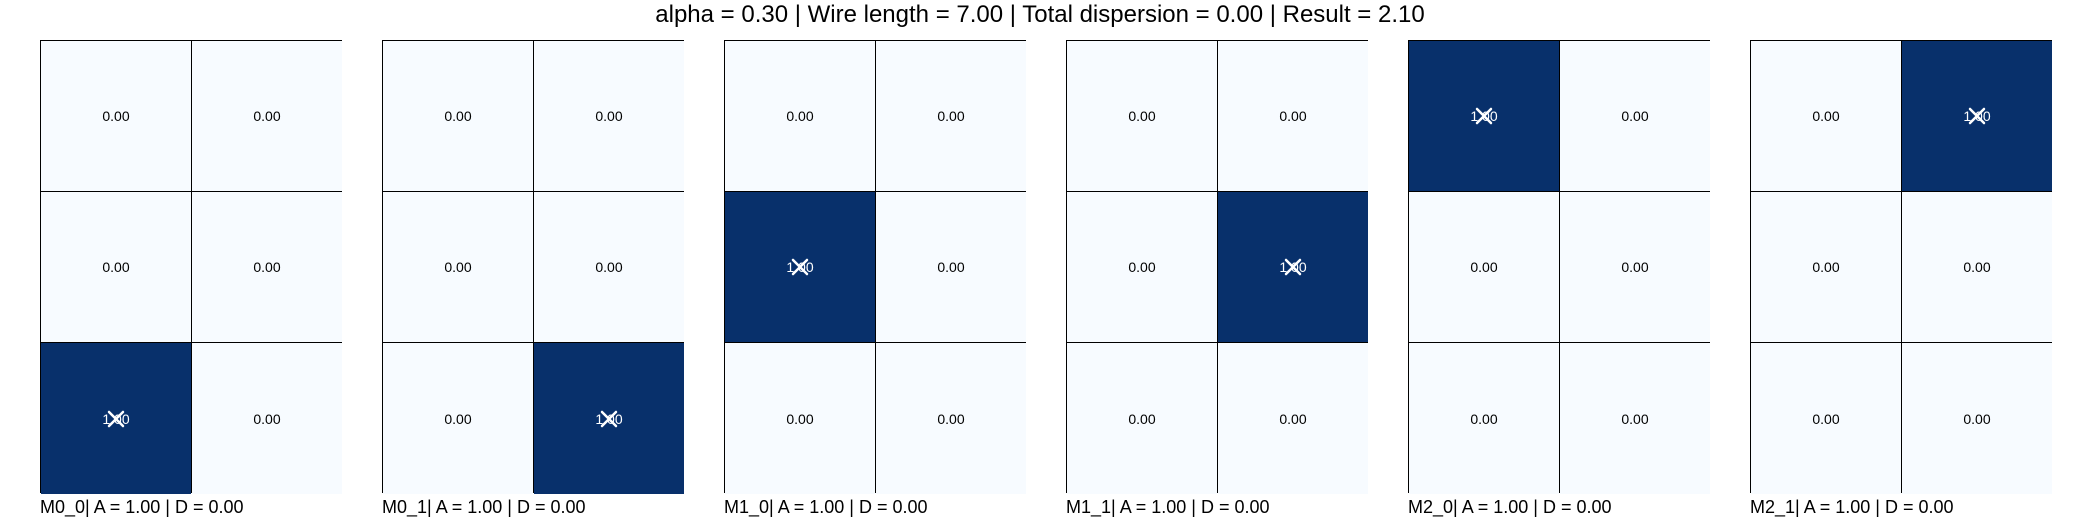  Describe the element at coordinates (826, 507) in the screenshot. I see `panel-caption: M1_0| A = 1.00 | D = 0.00` at that location.